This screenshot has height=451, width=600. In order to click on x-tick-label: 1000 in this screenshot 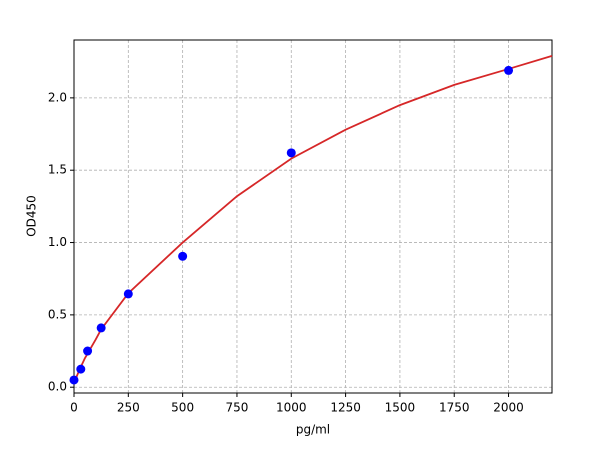, I will do `click(291, 408)`.